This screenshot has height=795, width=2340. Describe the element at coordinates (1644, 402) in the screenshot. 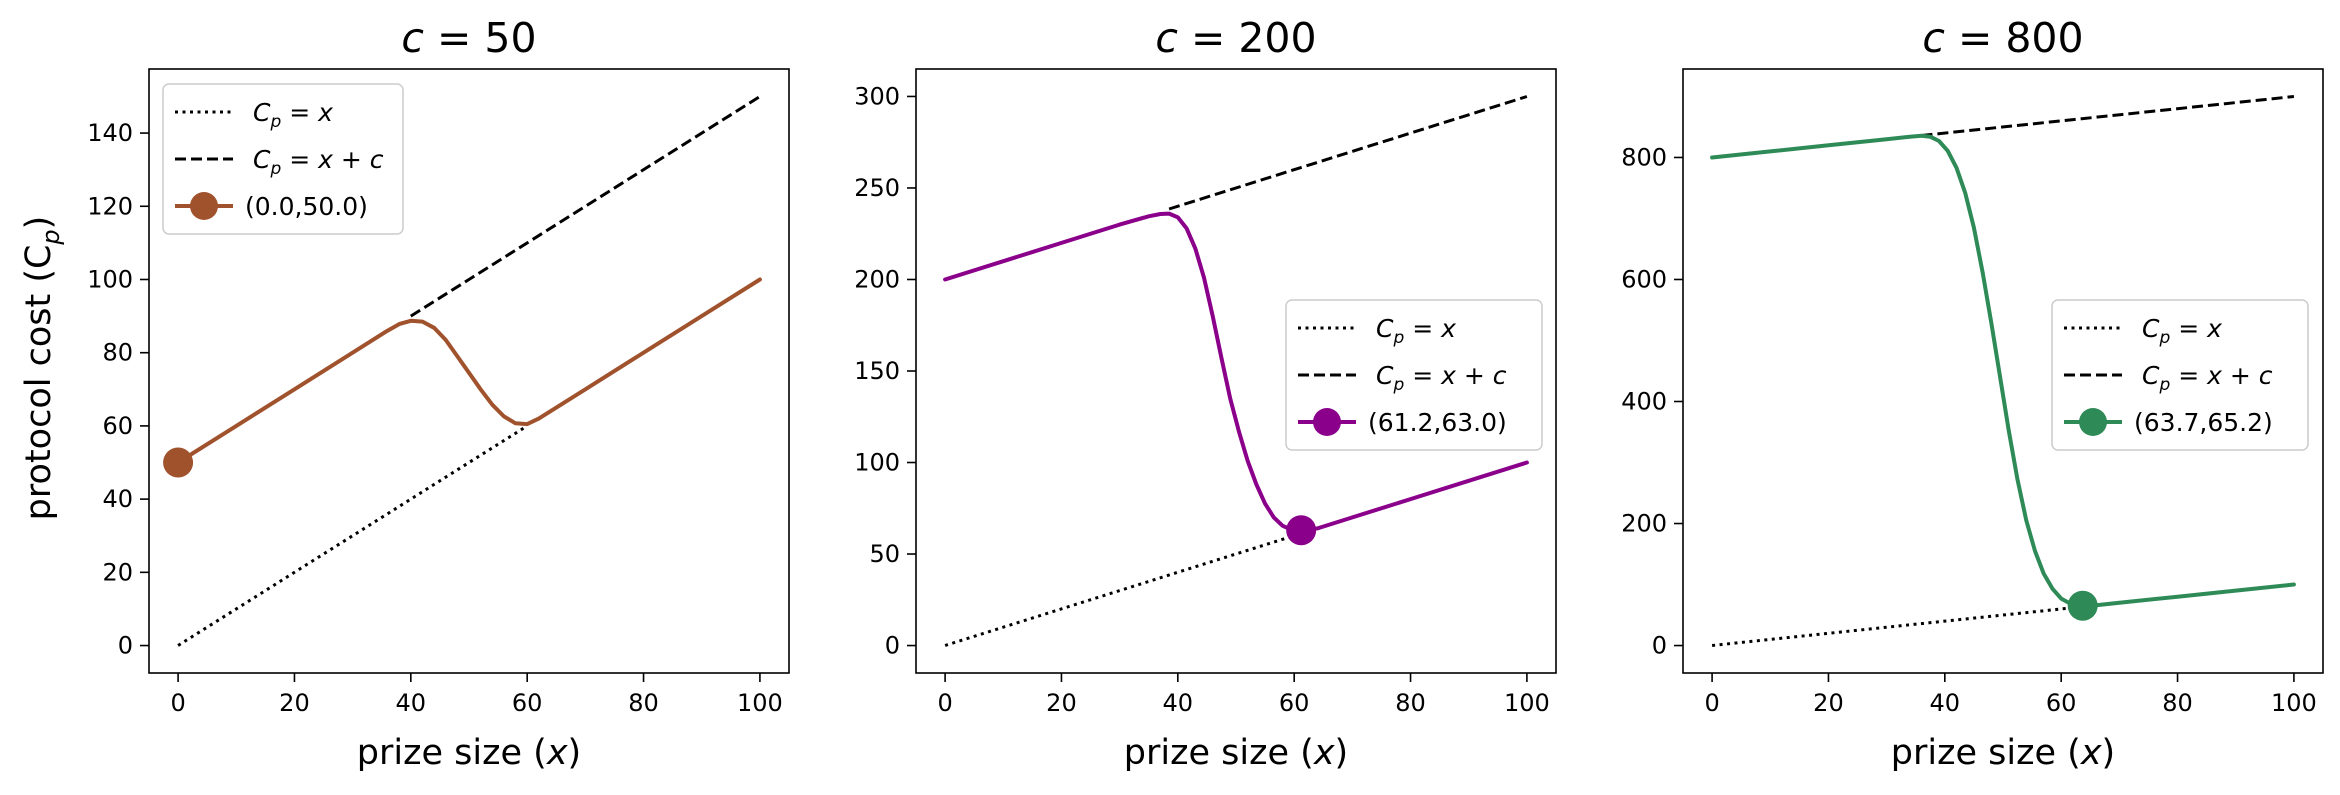

I see `y-tick-label: 400` at that location.